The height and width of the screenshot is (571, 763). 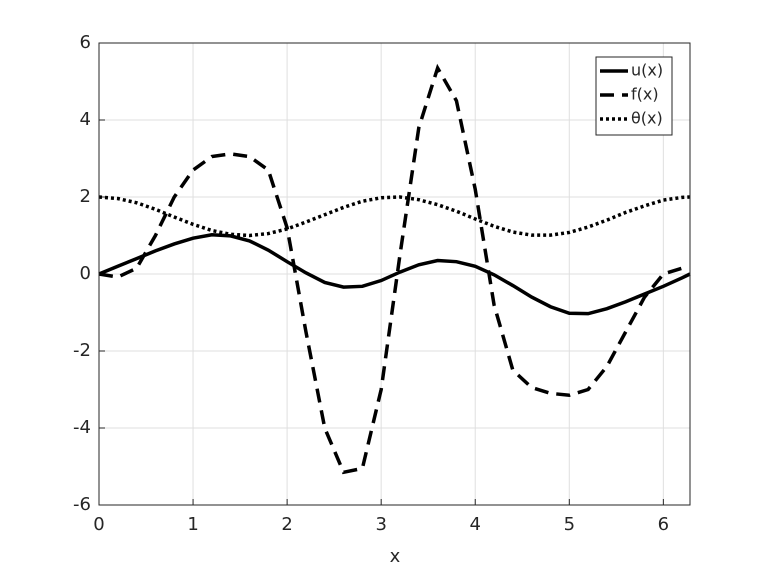 I want to click on legend-label: f(x), so click(x=645, y=94).